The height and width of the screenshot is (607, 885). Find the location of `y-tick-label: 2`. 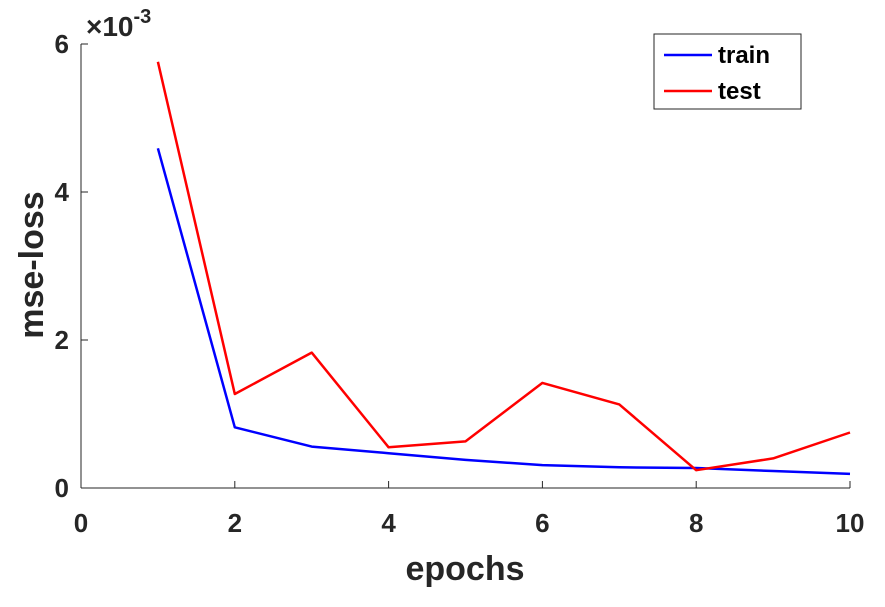

y-tick-label: 2 is located at coordinates (62, 340).